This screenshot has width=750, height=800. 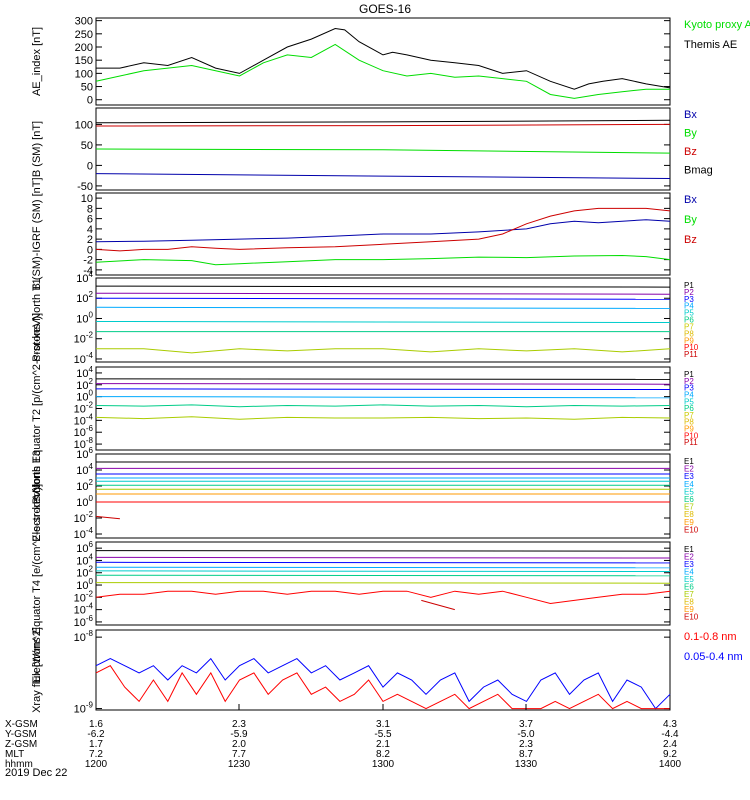 What do you see at coordinates (91, 569) in the screenshot?
I see `y-tick-exponent: 2` at bounding box center [91, 569].